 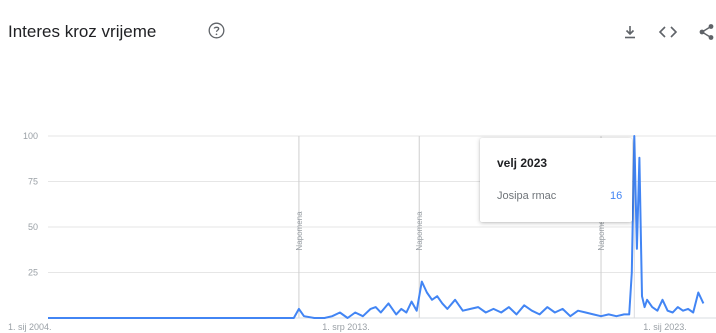 What do you see at coordinates (33, 182) in the screenshot?
I see `y-tick-label: 75` at bounding box center [33, 182].